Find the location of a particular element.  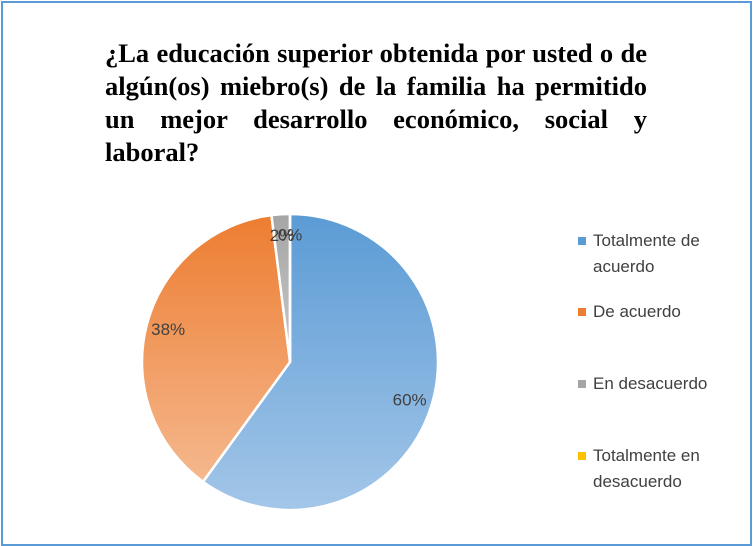

legend-item: En desacuerdo is located at coordinates (663, 384).